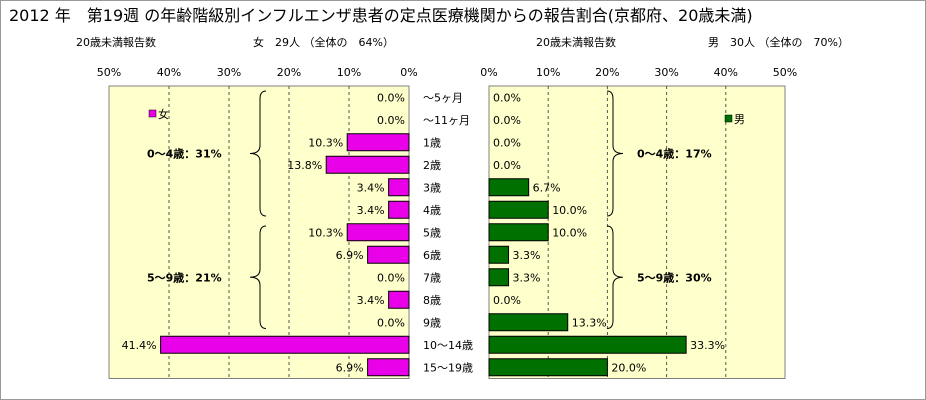 The image size is (926, 400). I want to click on category-label: 〜5ヶ月, so click(443, 97).